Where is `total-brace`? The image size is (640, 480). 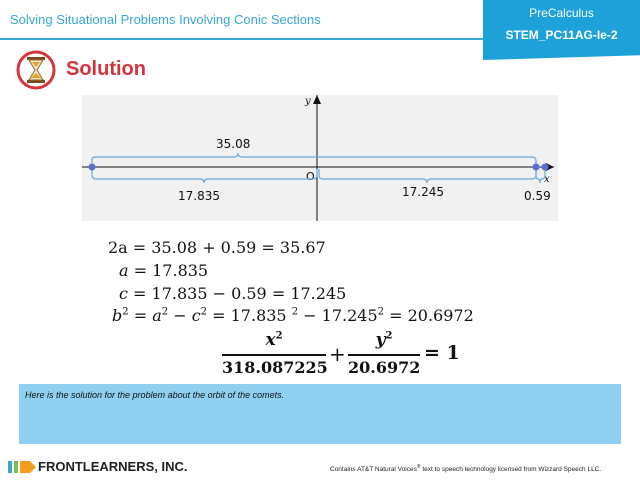 total-brace is located at coordinates (314, 159).